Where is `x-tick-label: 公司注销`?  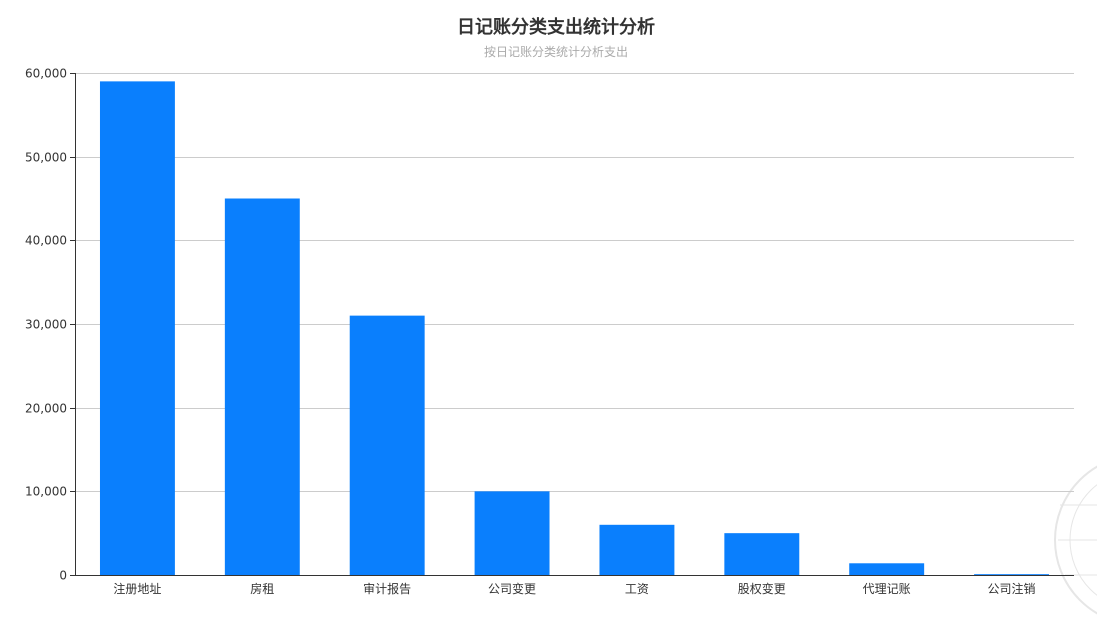
x-tick-label: 公司注销 is located at coordinates (1012, 588).